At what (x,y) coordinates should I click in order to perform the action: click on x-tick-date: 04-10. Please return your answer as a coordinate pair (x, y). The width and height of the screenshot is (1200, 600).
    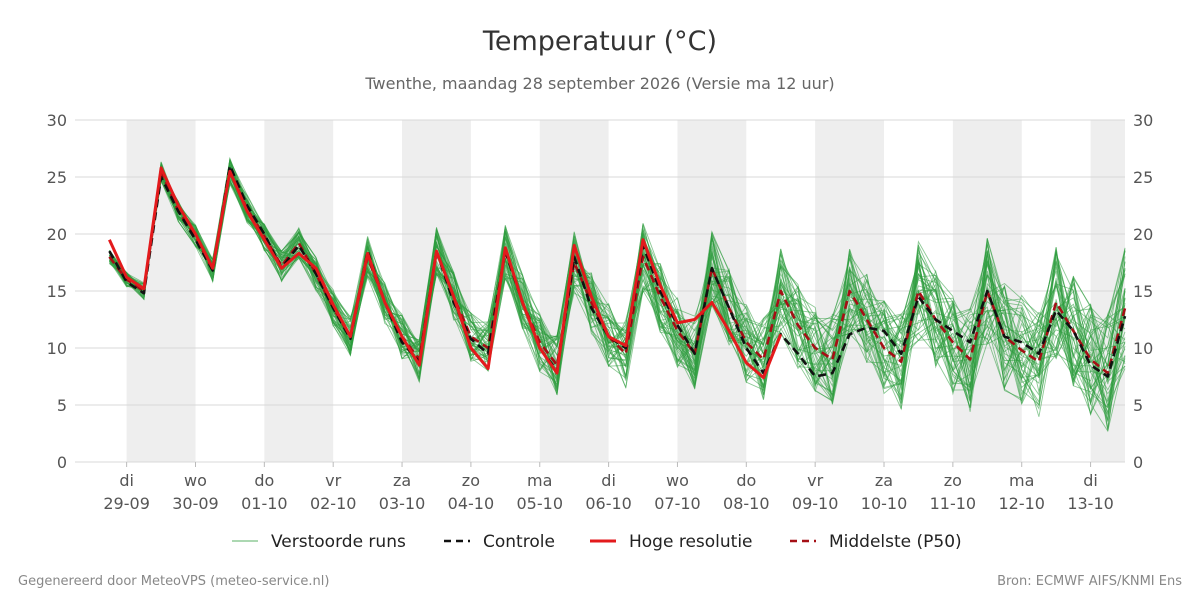
    Looking at the image, I should click on (471, 503).